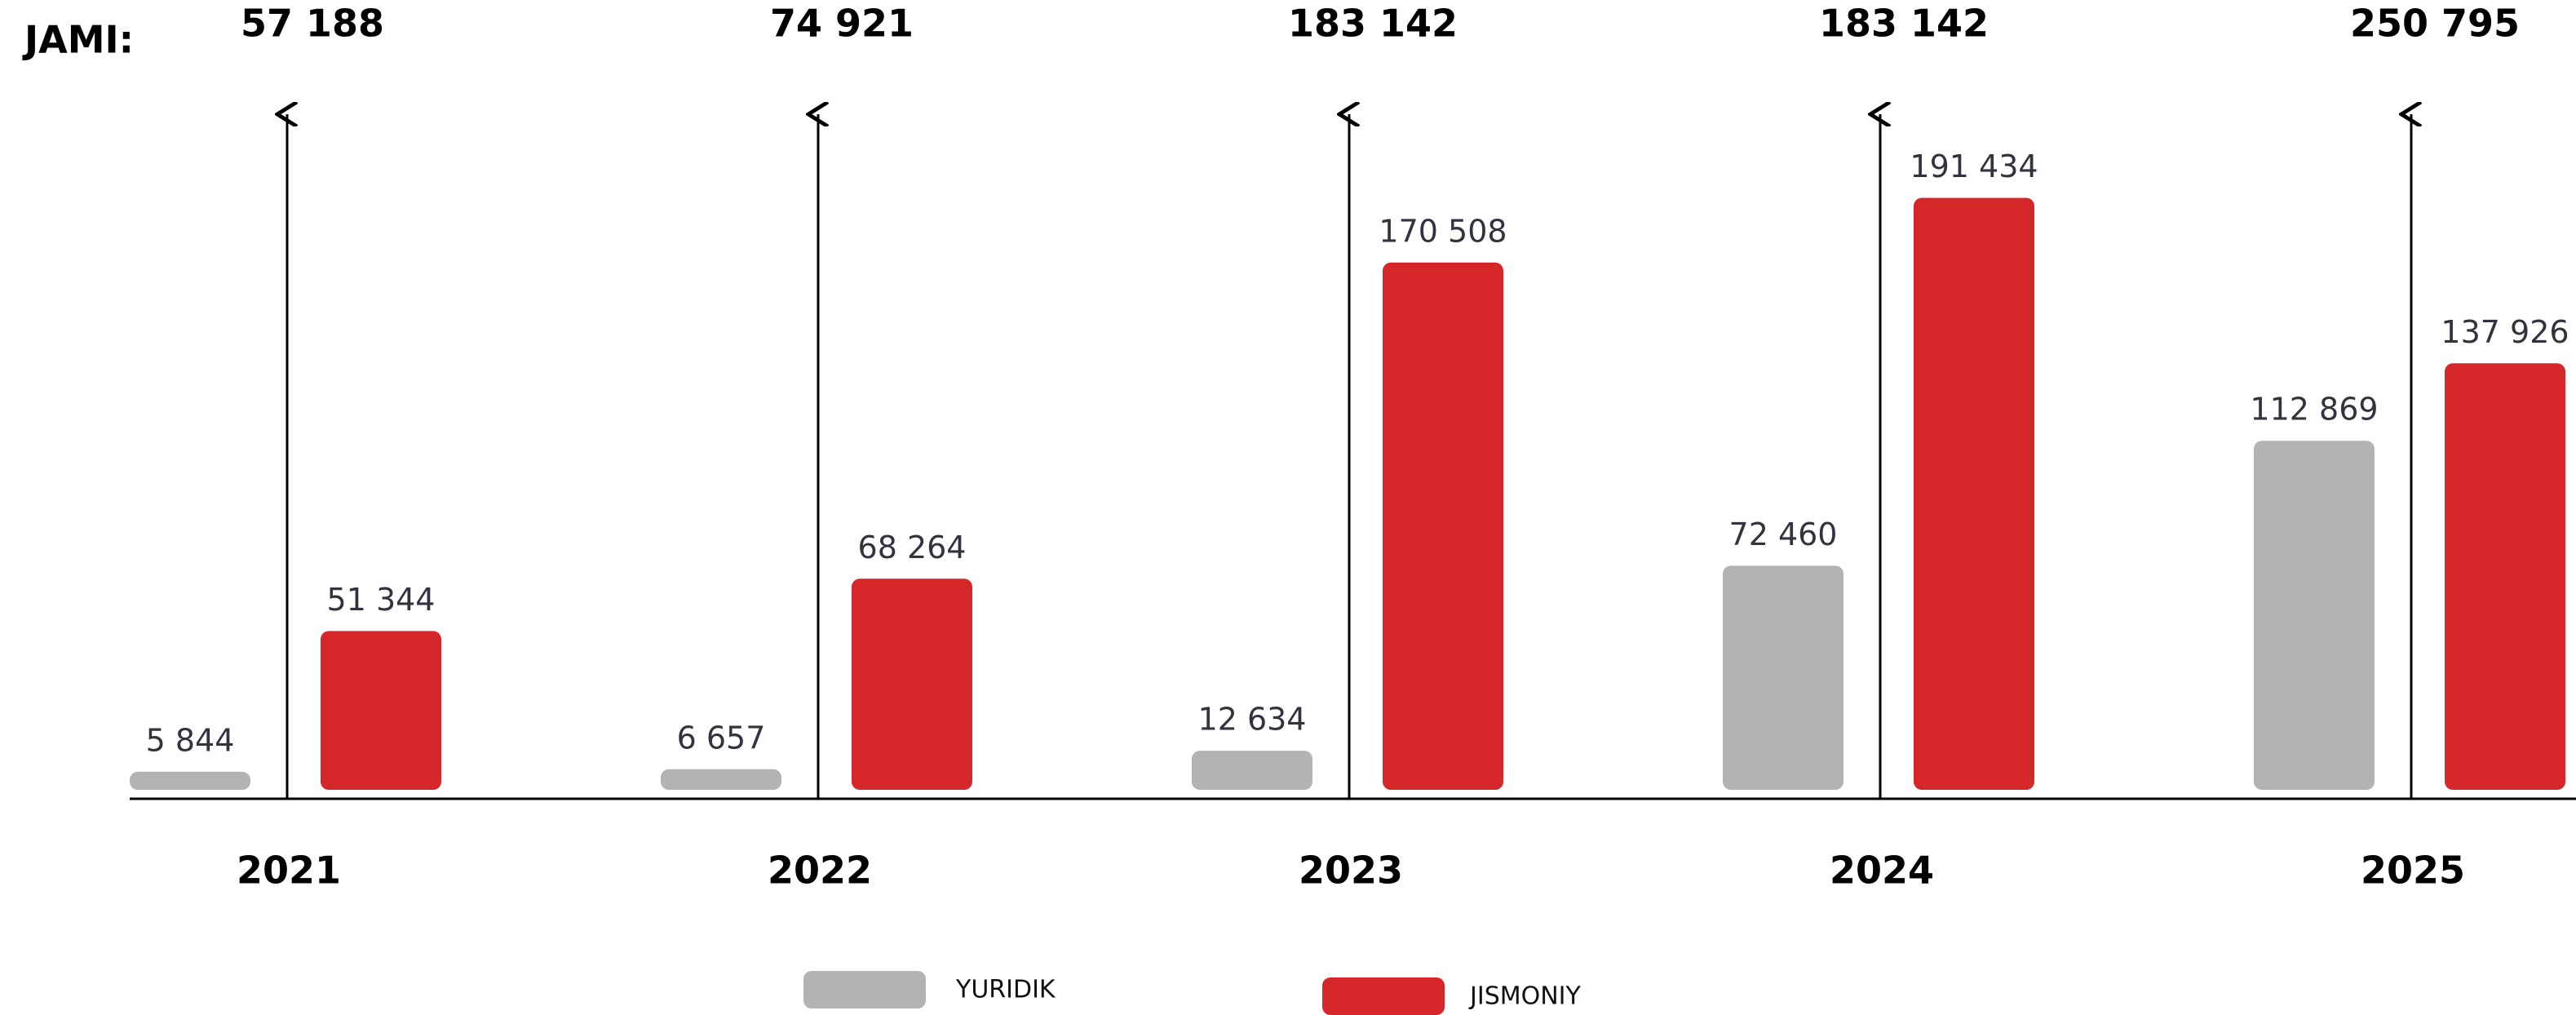  I want to click on x-tick-label: 2025, so click(2413, 871).